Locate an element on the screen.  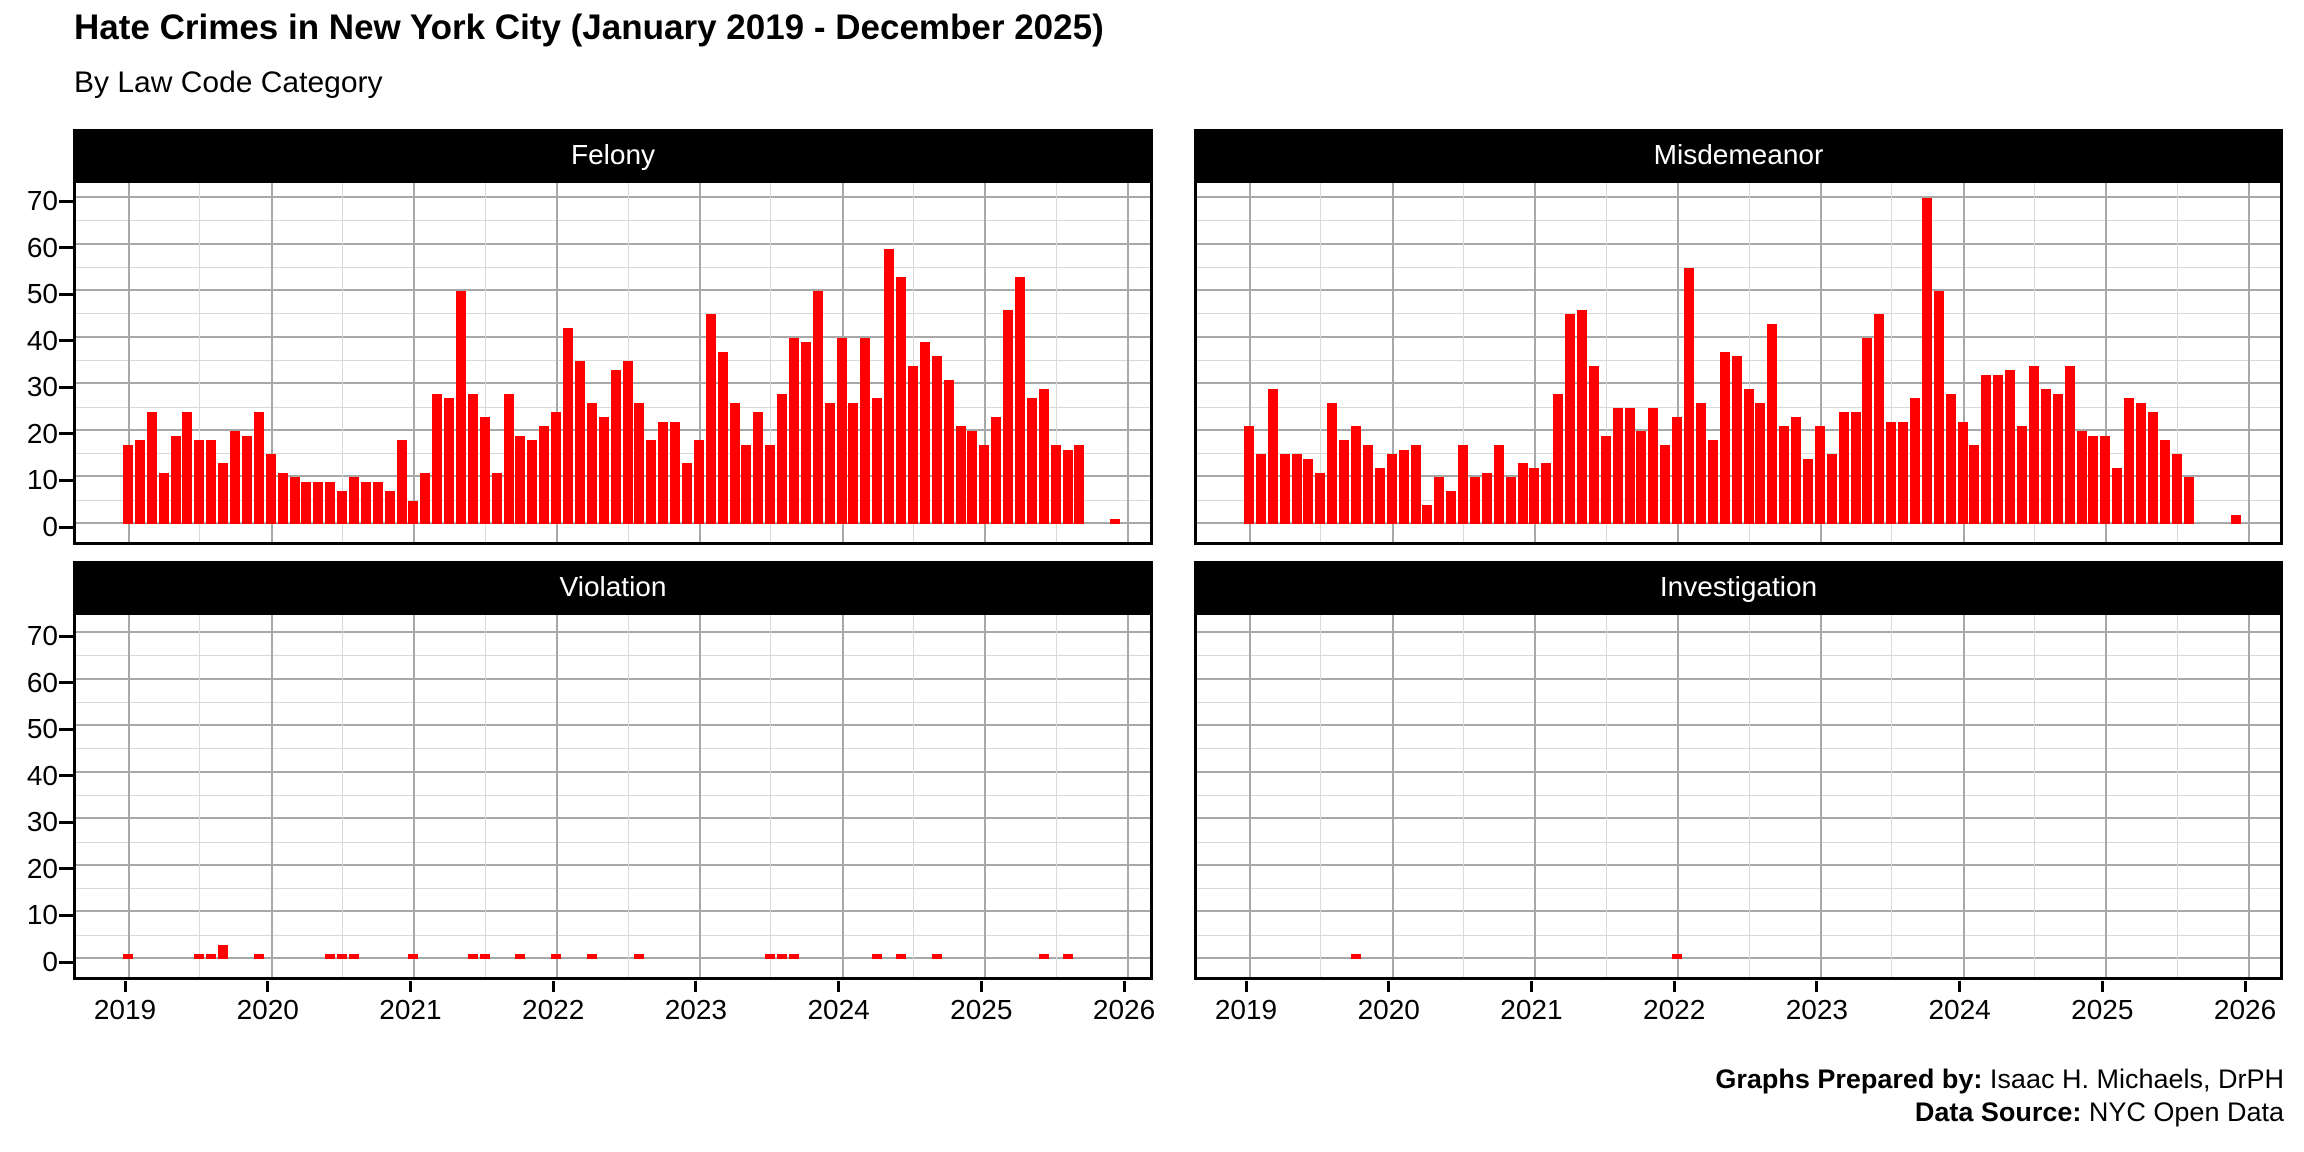
caption-data-source-label: Data Source: is located at coordinates (1998, 1112).